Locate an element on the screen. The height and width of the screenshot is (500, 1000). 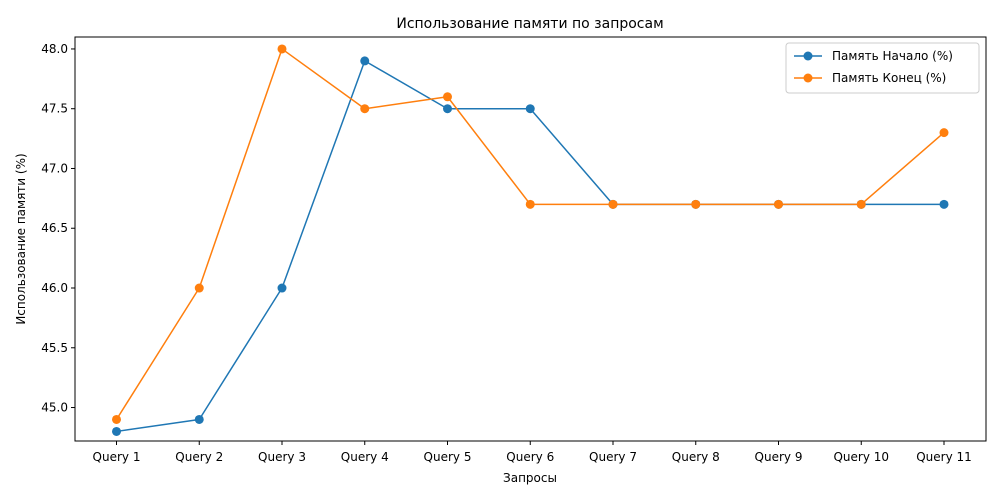
y-tick-label: 47.5 is located at coordinates (54, 109).